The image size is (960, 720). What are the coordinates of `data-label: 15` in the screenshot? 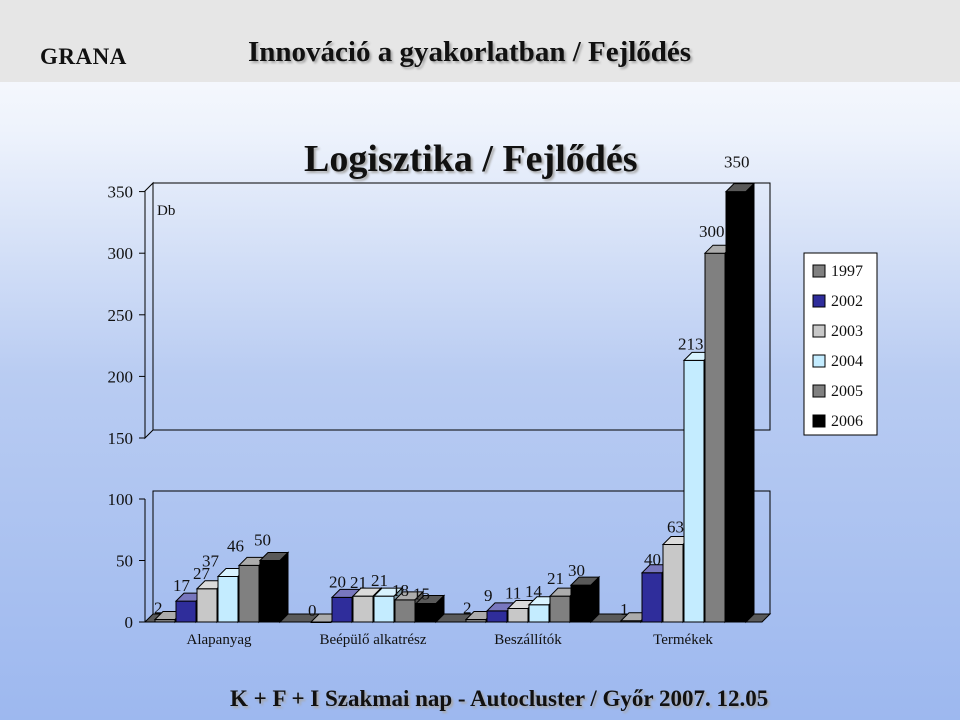 It's located at (421, 594).